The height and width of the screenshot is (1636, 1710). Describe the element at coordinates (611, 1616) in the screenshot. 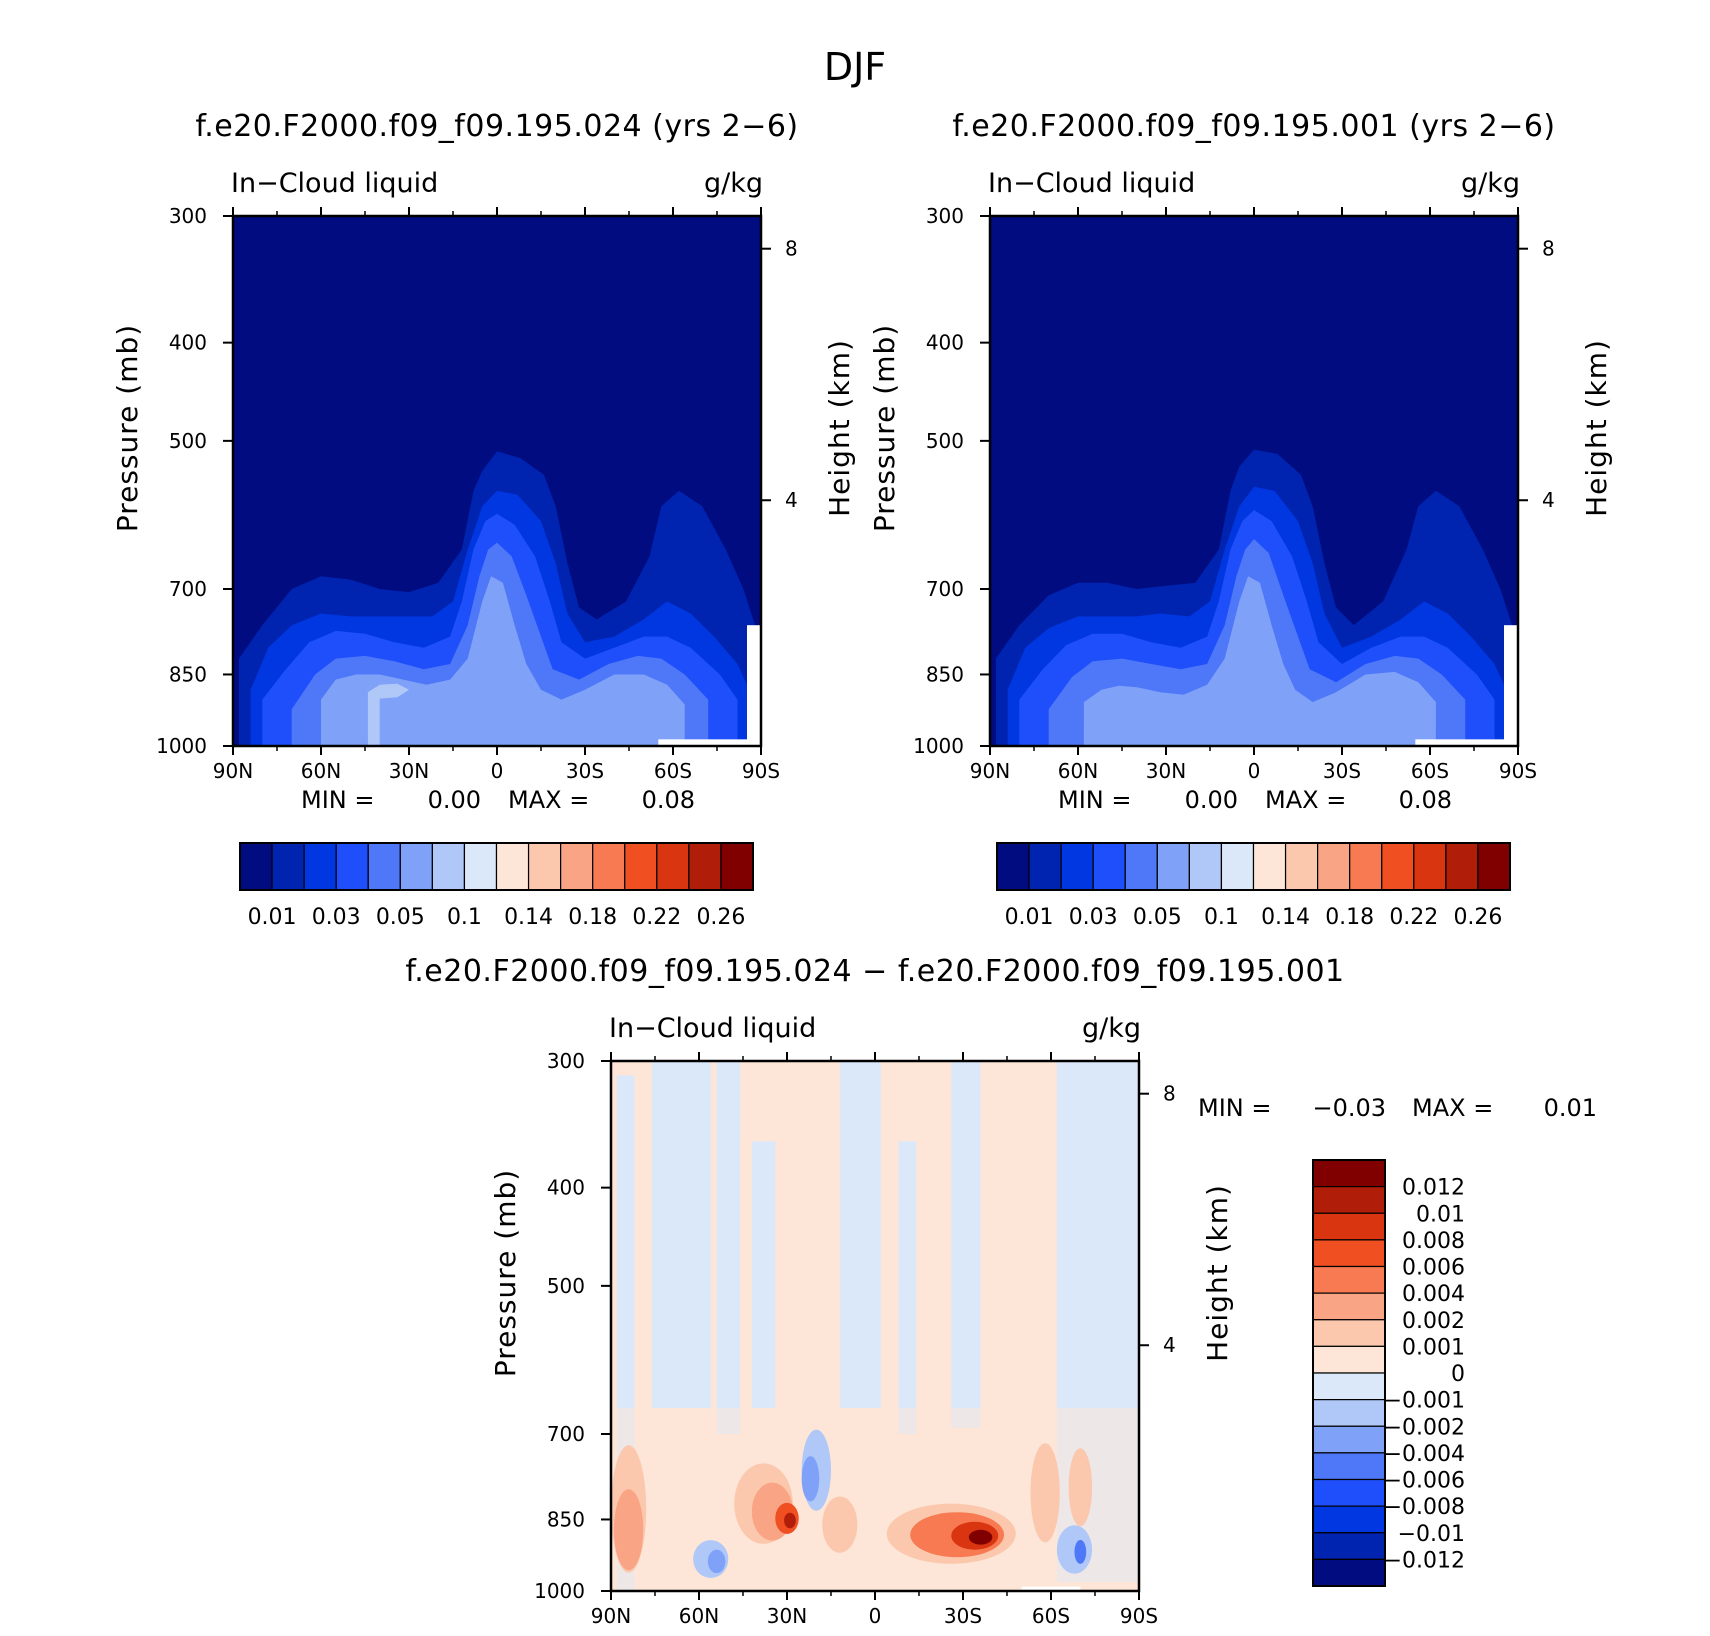

I see `x-tick-label: 90N` at that location.